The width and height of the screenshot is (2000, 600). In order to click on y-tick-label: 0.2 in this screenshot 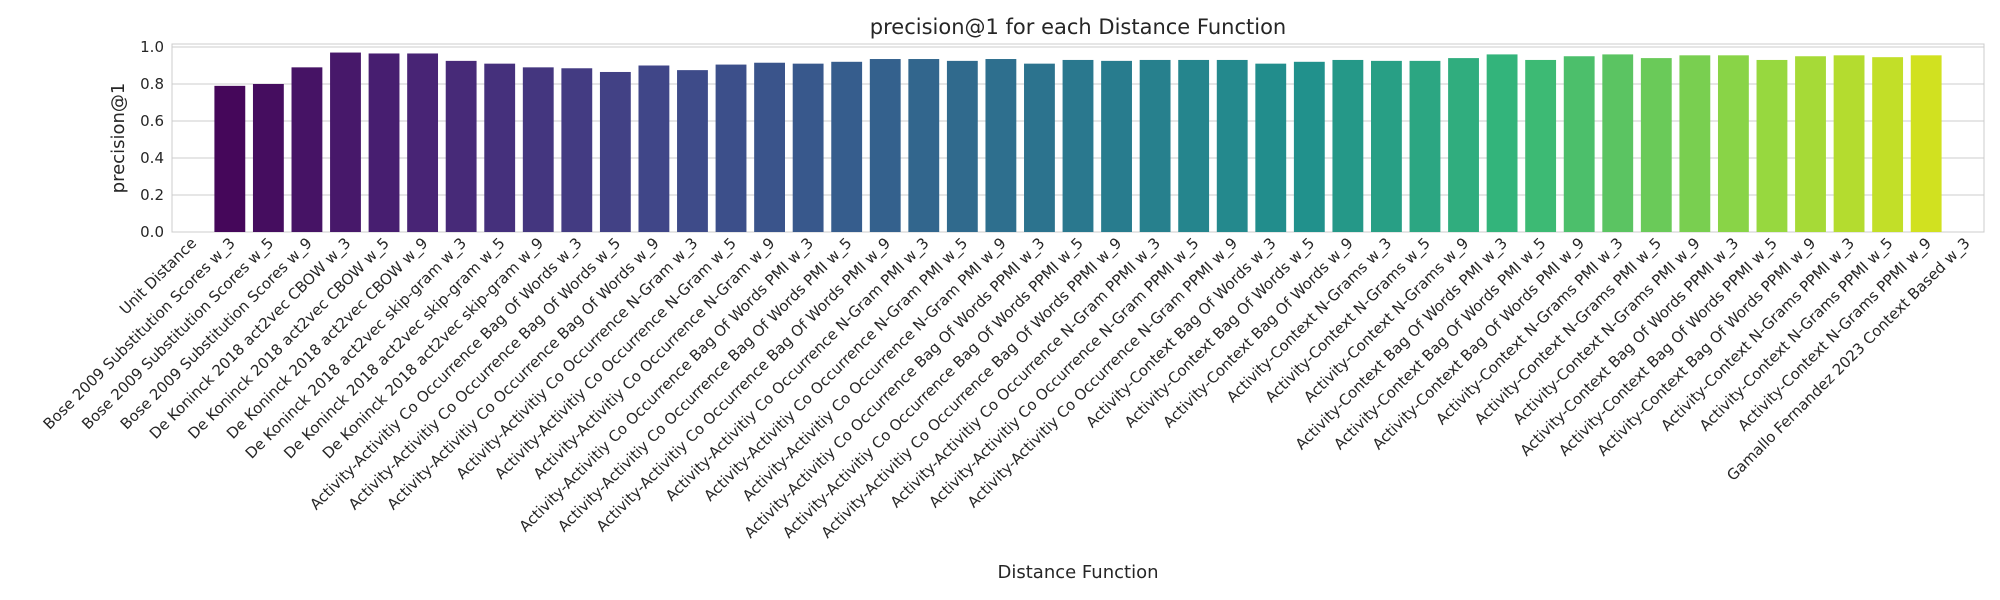, I will do `click(152, 195)`.